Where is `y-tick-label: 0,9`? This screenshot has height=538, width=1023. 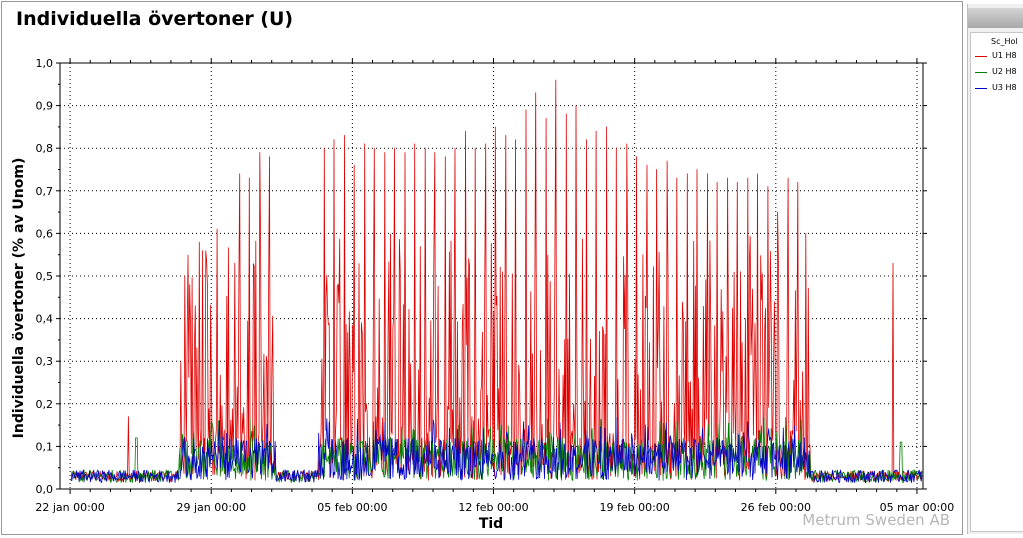 y-tick-label: 0,9 is located at coordinates (45, 106).